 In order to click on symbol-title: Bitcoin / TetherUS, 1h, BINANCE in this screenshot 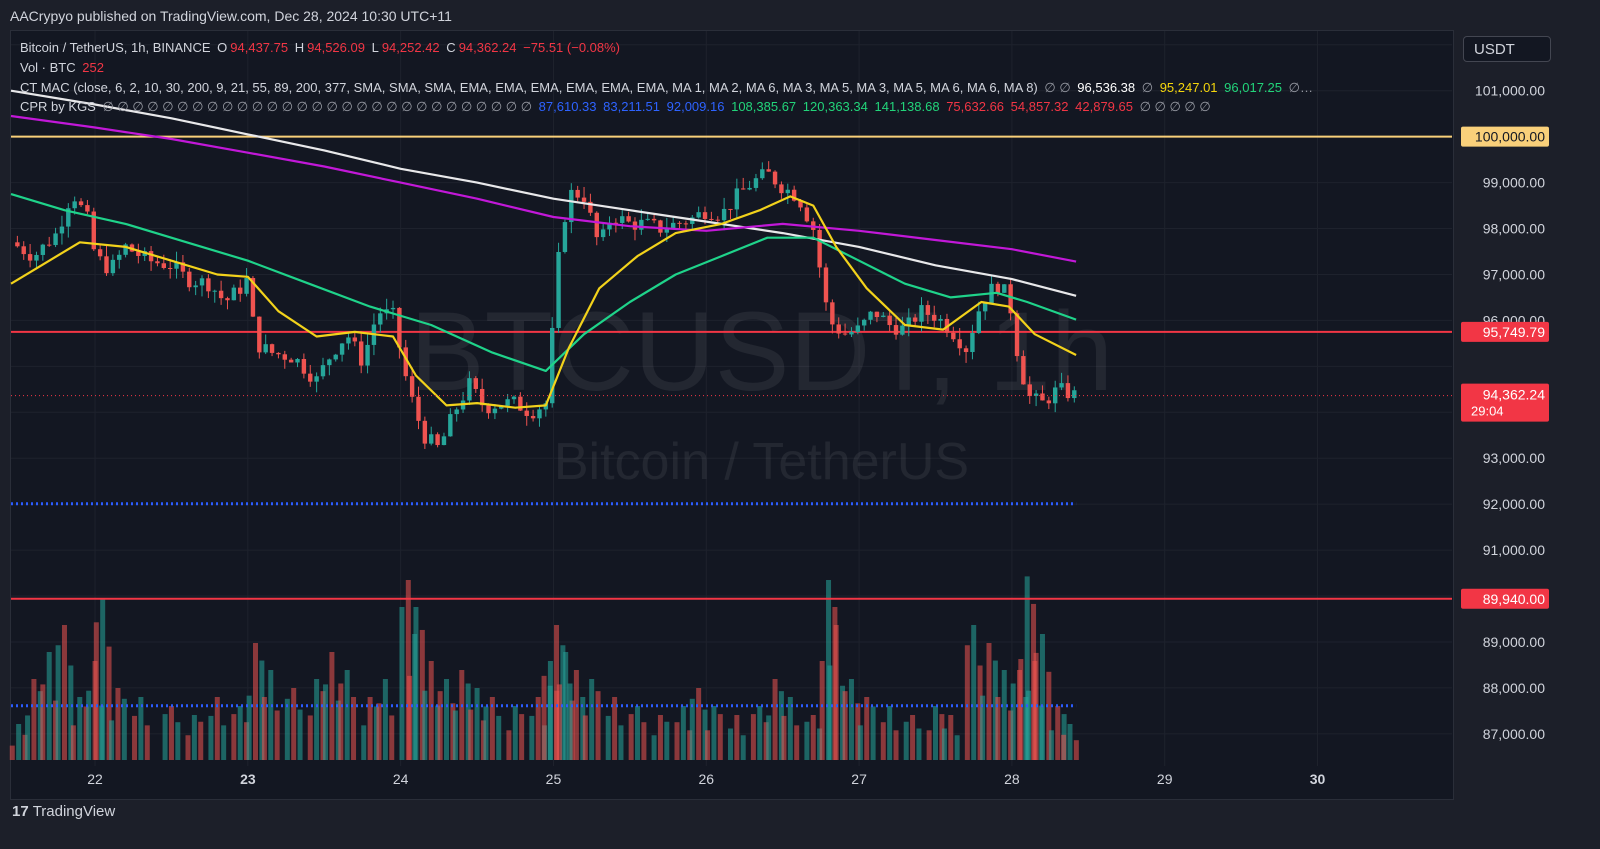, I will do `click(115, 47)`.